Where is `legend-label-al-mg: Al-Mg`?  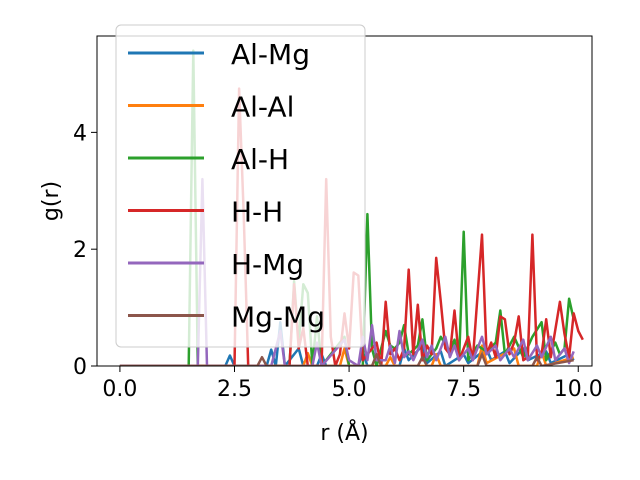
legend-label-al-mg: Al-Mg is located at coordinates (270, 54).